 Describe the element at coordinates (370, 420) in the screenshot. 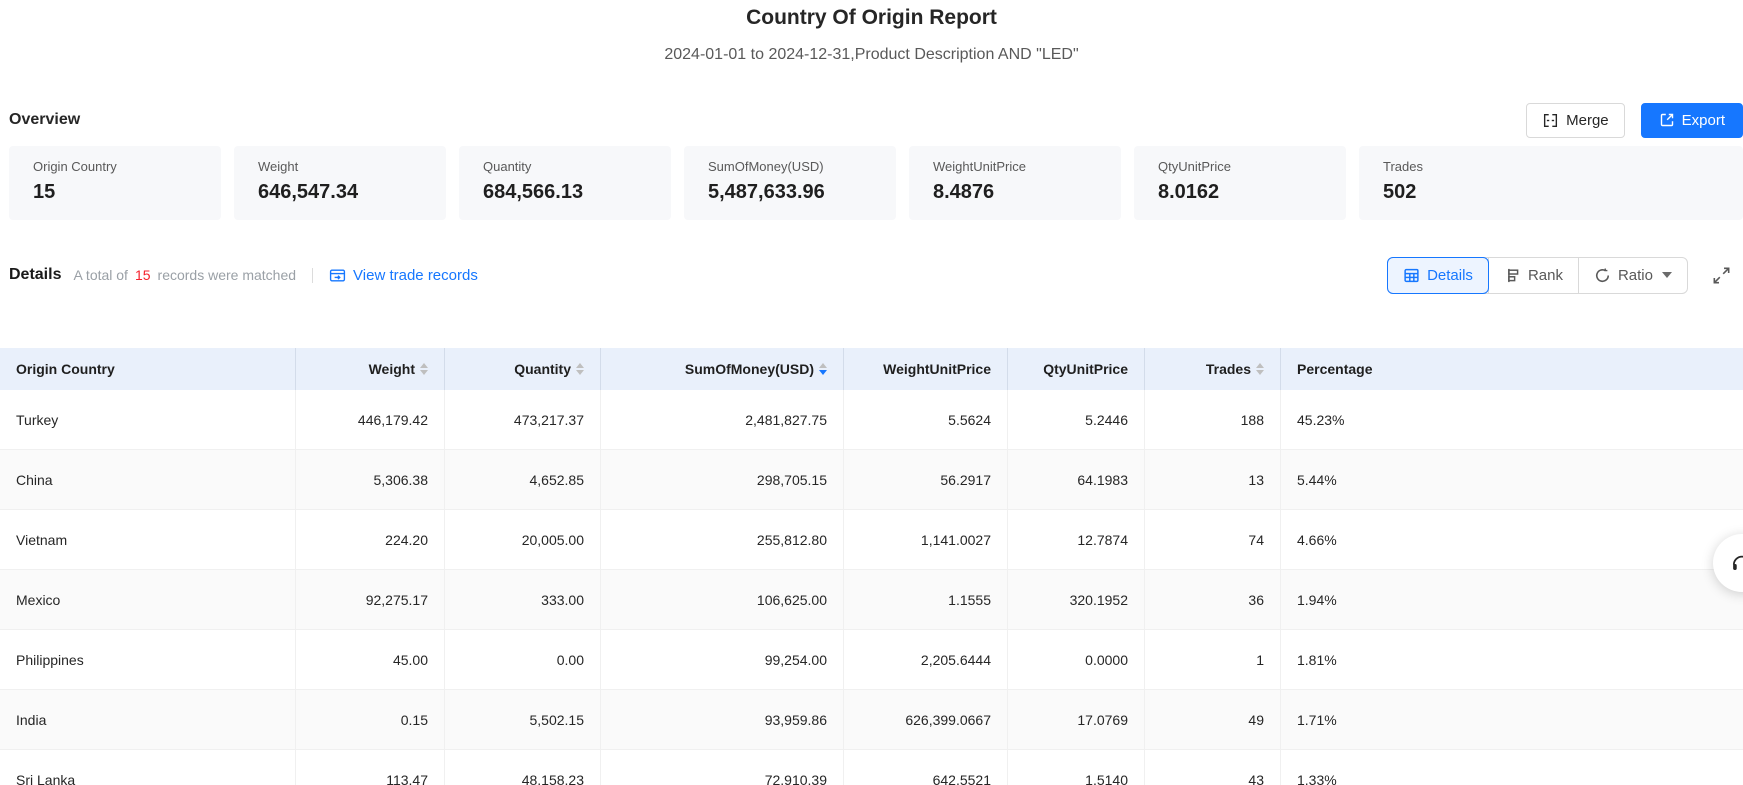

I see `table-cell: 446,179.42` at that location.